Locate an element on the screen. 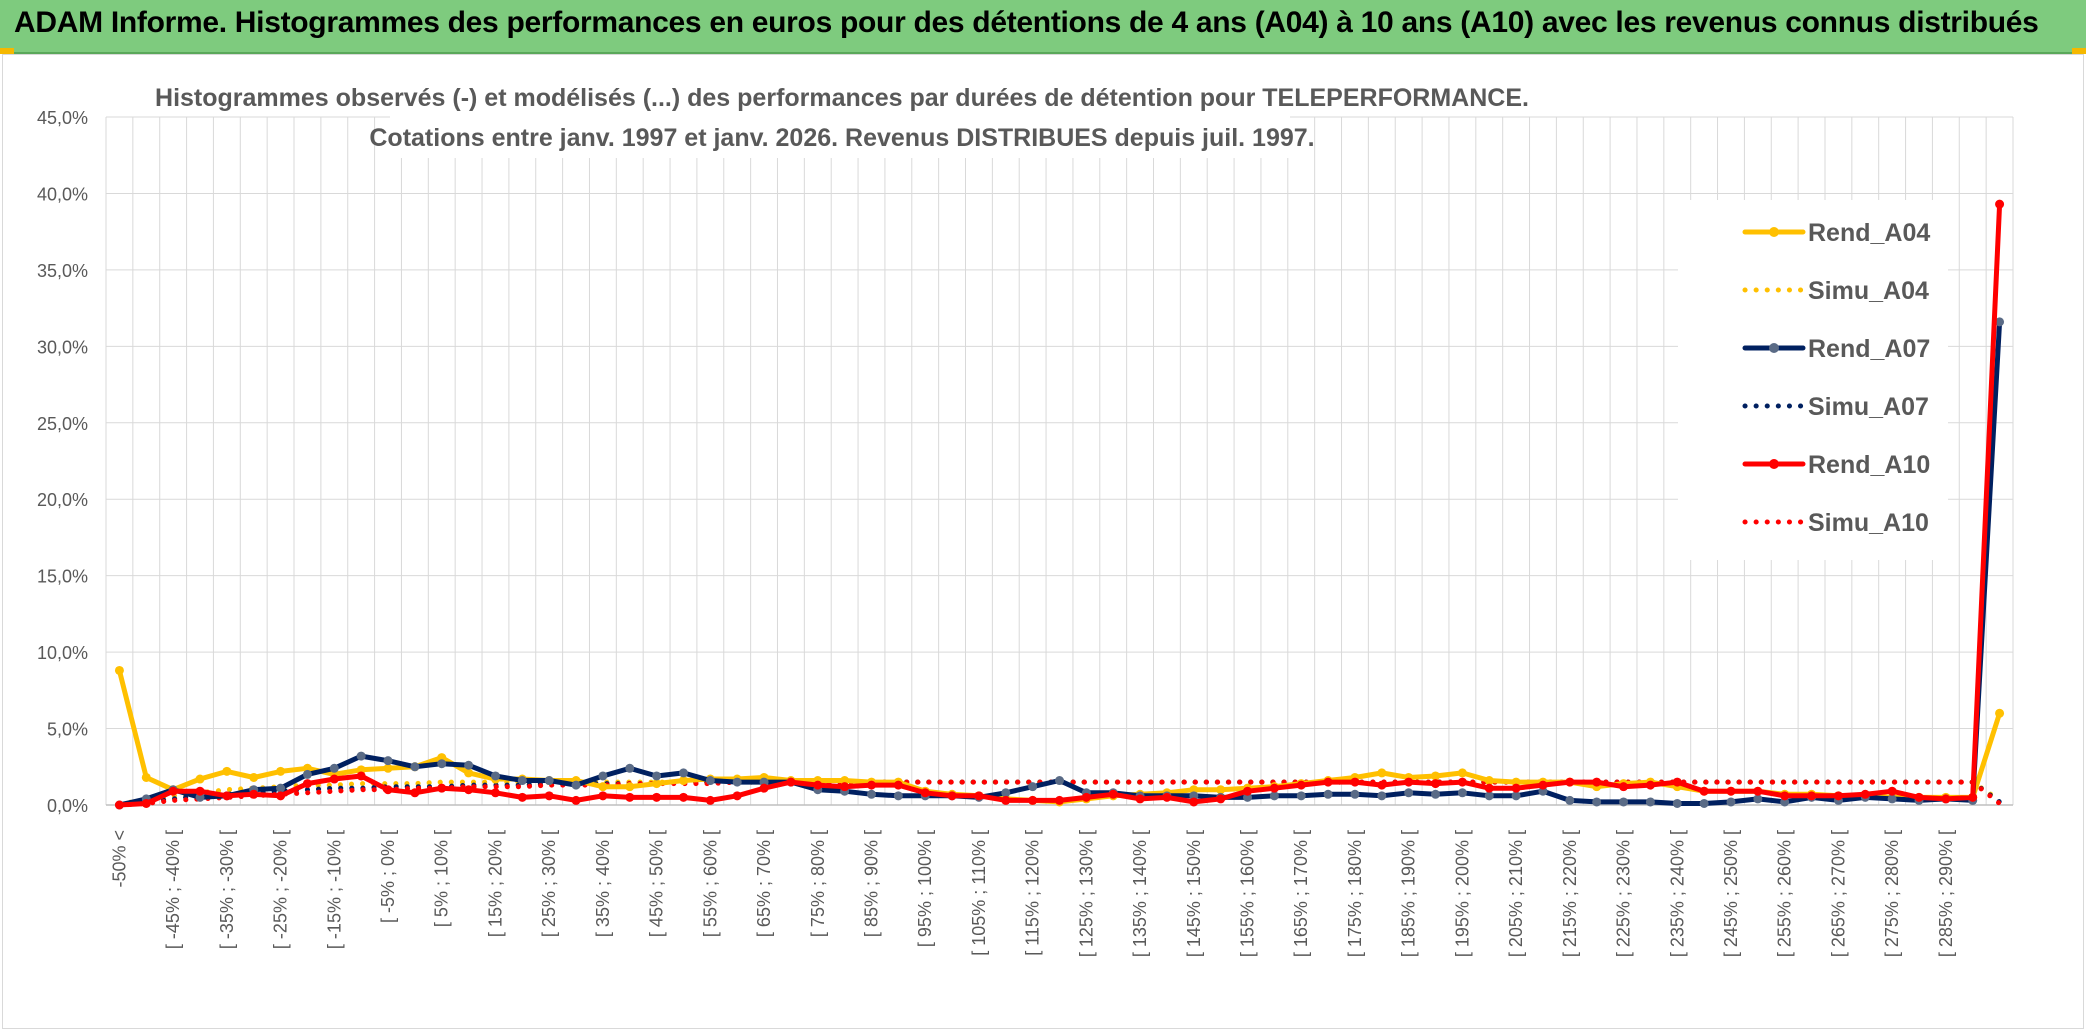 This screenshot has height=1031, width=2086. x-tick-label: [ 105% ; 110% [ is located at coordinates (979, 893).